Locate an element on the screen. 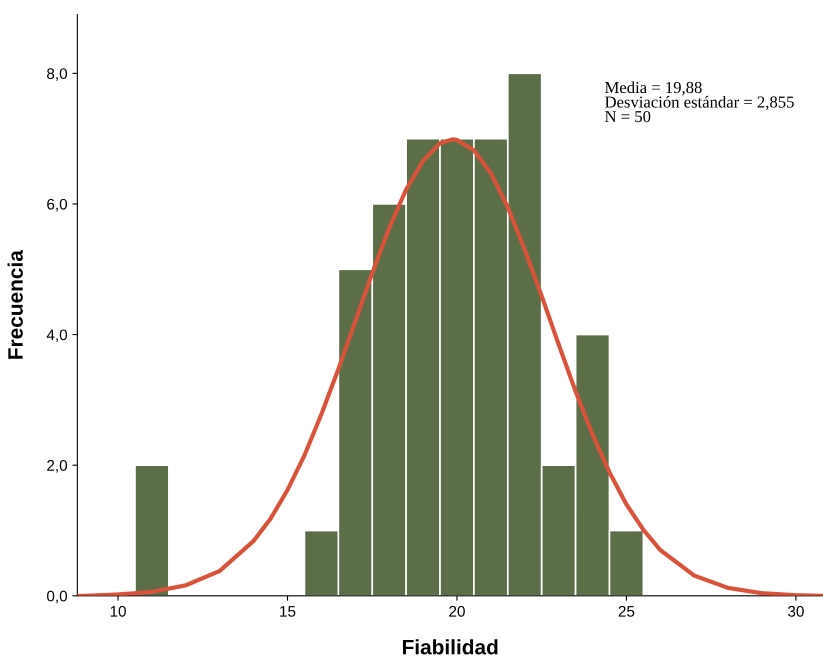 This screenshot has width=823, height=662. annotation: Media = 19,88 Desviación estándar = 2,855 N = 50 is located at coordinates (699, 101).